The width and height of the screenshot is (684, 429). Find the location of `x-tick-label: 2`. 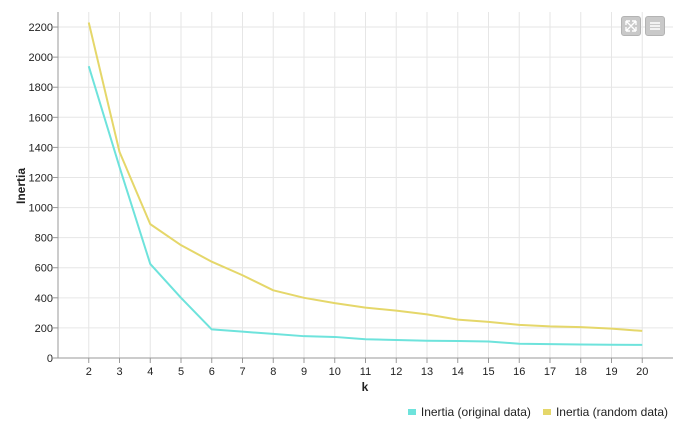

x-tick-label: 2 is located at coordinates (89, 372).